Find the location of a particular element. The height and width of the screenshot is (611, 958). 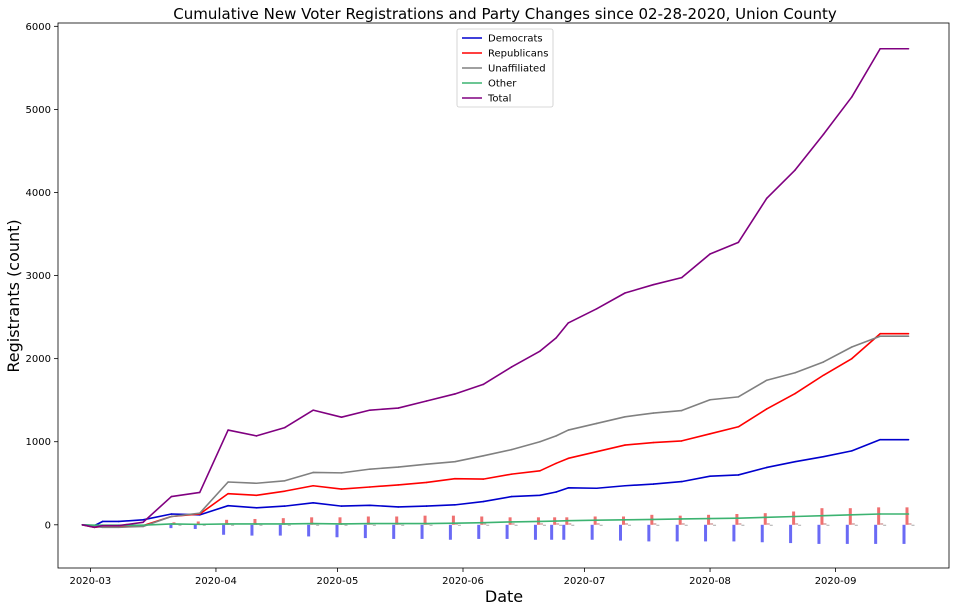

legend-label: Democrats is located at coordinates (515, 39).